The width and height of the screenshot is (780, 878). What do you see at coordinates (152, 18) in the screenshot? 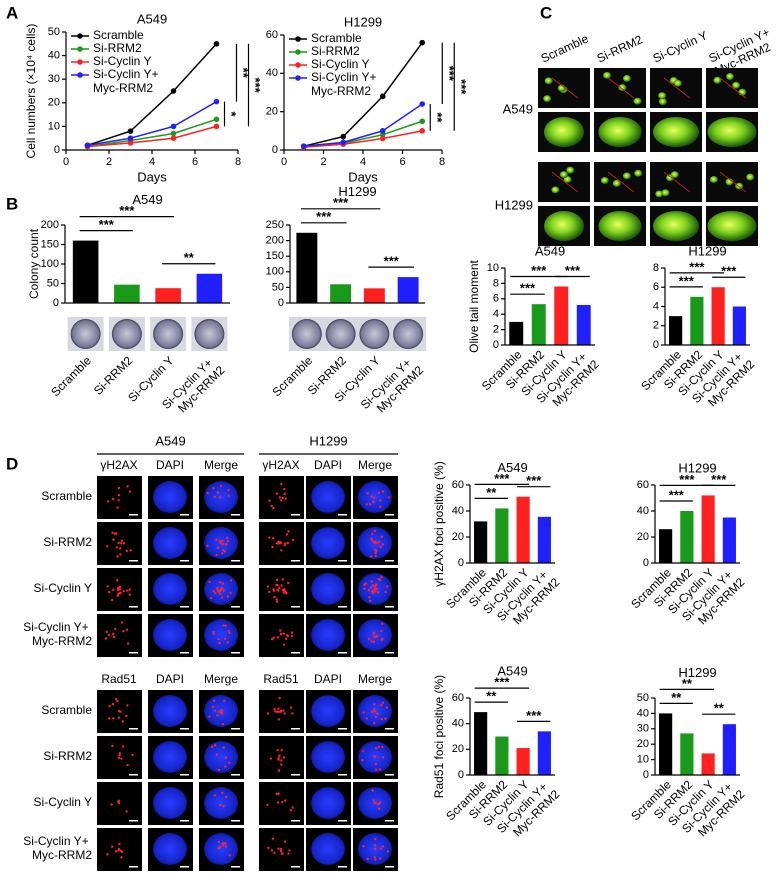
I see `title: A549` at bounding box center [152, 18].